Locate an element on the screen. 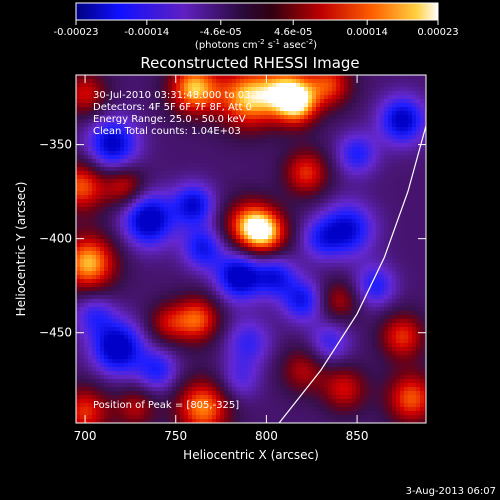 Image resolution: width=500 pixels, height=500 pixels. colorbar-tick-label: -4.6e-05 is located at coordinates (221, 32).